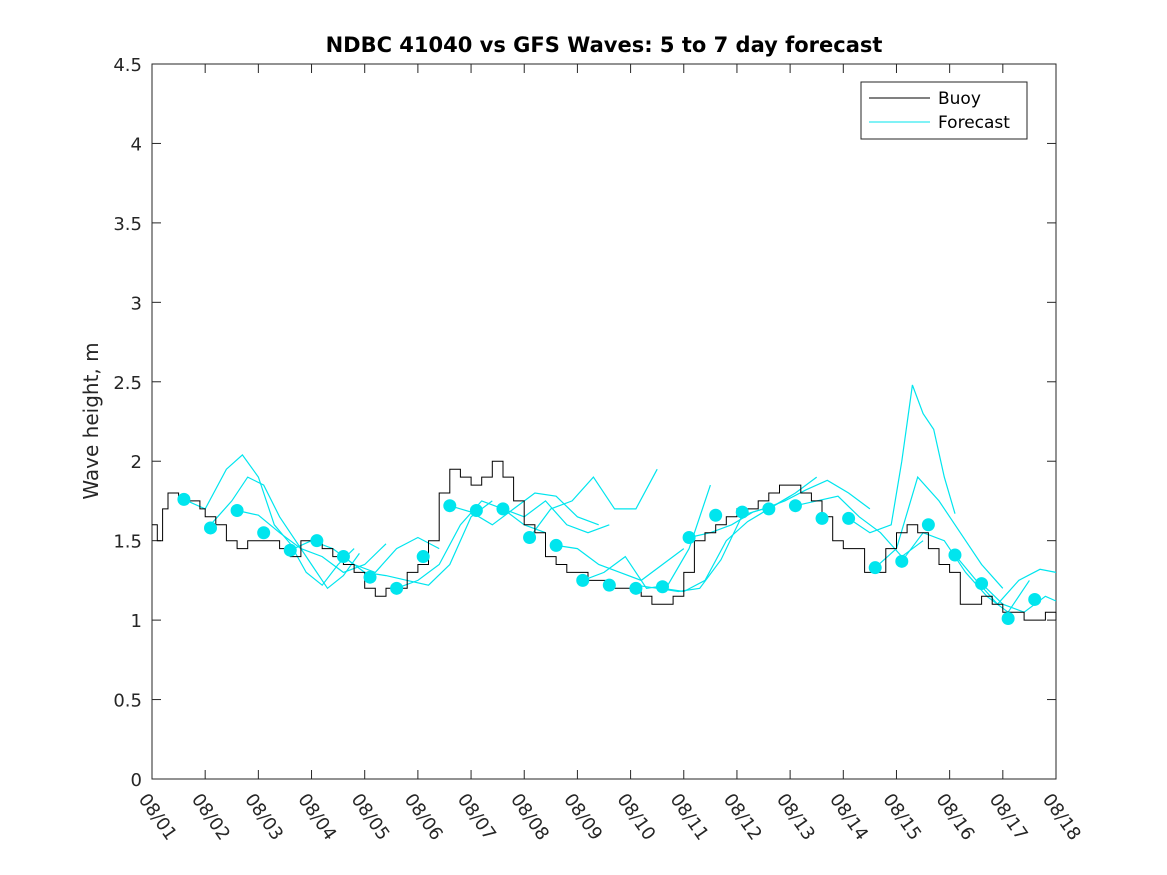 The image size is (1167, 875). I want to click on x-tick-label: 08/11, so click(689, 817).